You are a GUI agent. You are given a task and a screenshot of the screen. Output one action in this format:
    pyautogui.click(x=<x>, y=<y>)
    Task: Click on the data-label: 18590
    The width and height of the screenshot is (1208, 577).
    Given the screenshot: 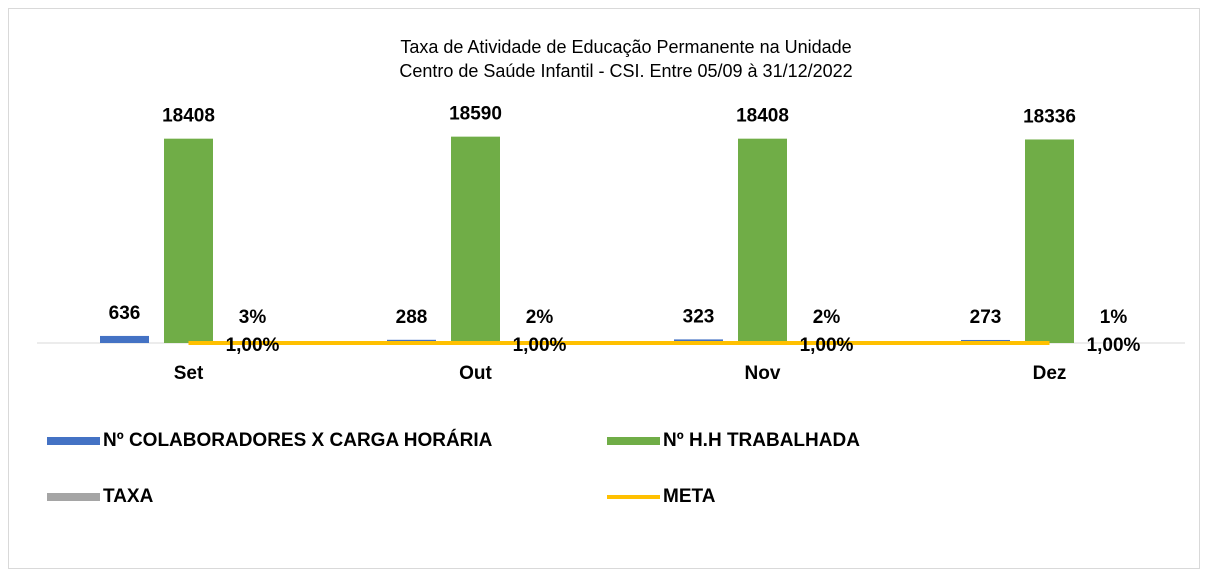 What is the action you would take?
    pyautogui.click(x=475, y=114)
    